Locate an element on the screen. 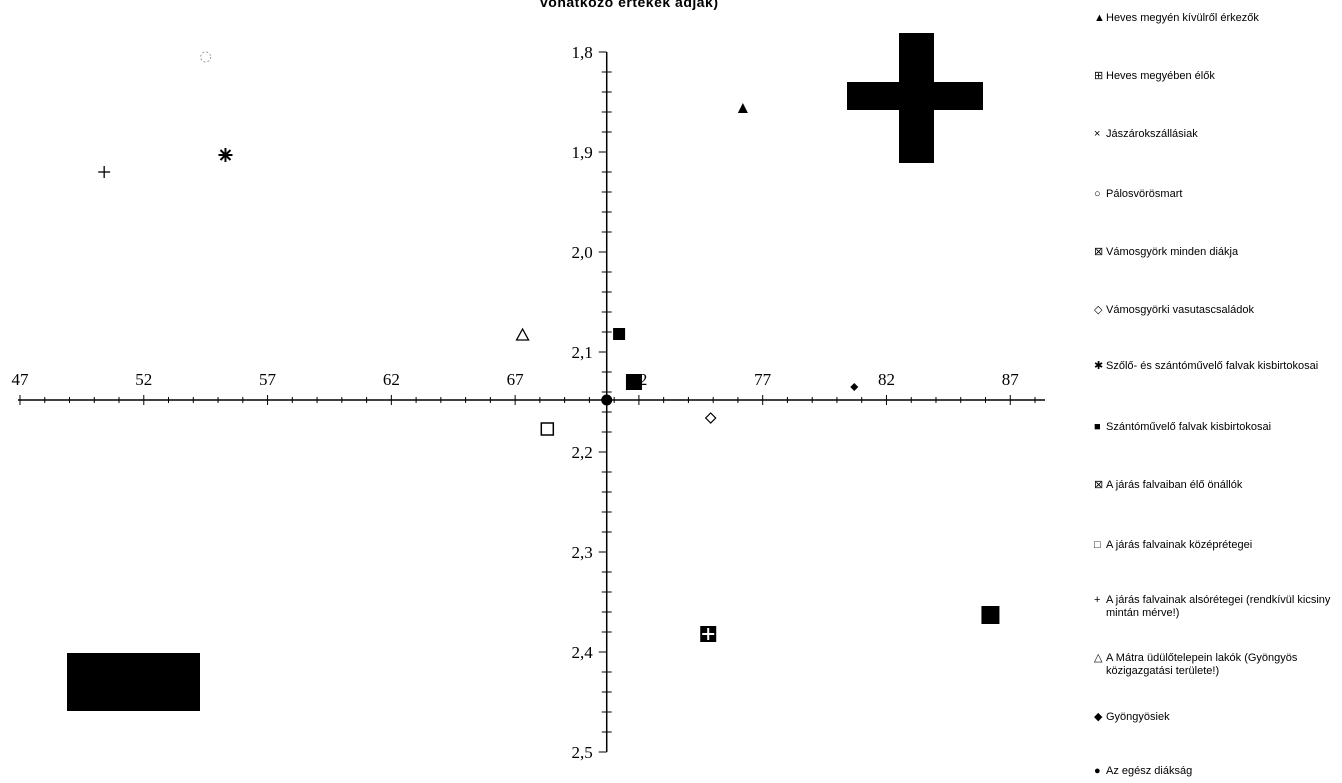  legend-symbol: + is located at coordinates (1097, 600).